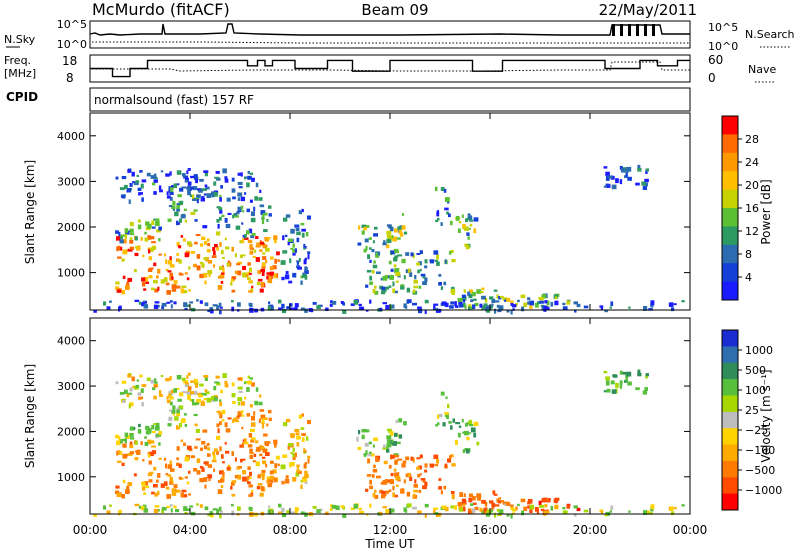 Image resolution: width=800 pixels, height=554 pixels. What do you see at coordinates (30, 212) in the screenshot?
I see `power-ylabel: Slant Range [km]` at bounding box center [30, 212].